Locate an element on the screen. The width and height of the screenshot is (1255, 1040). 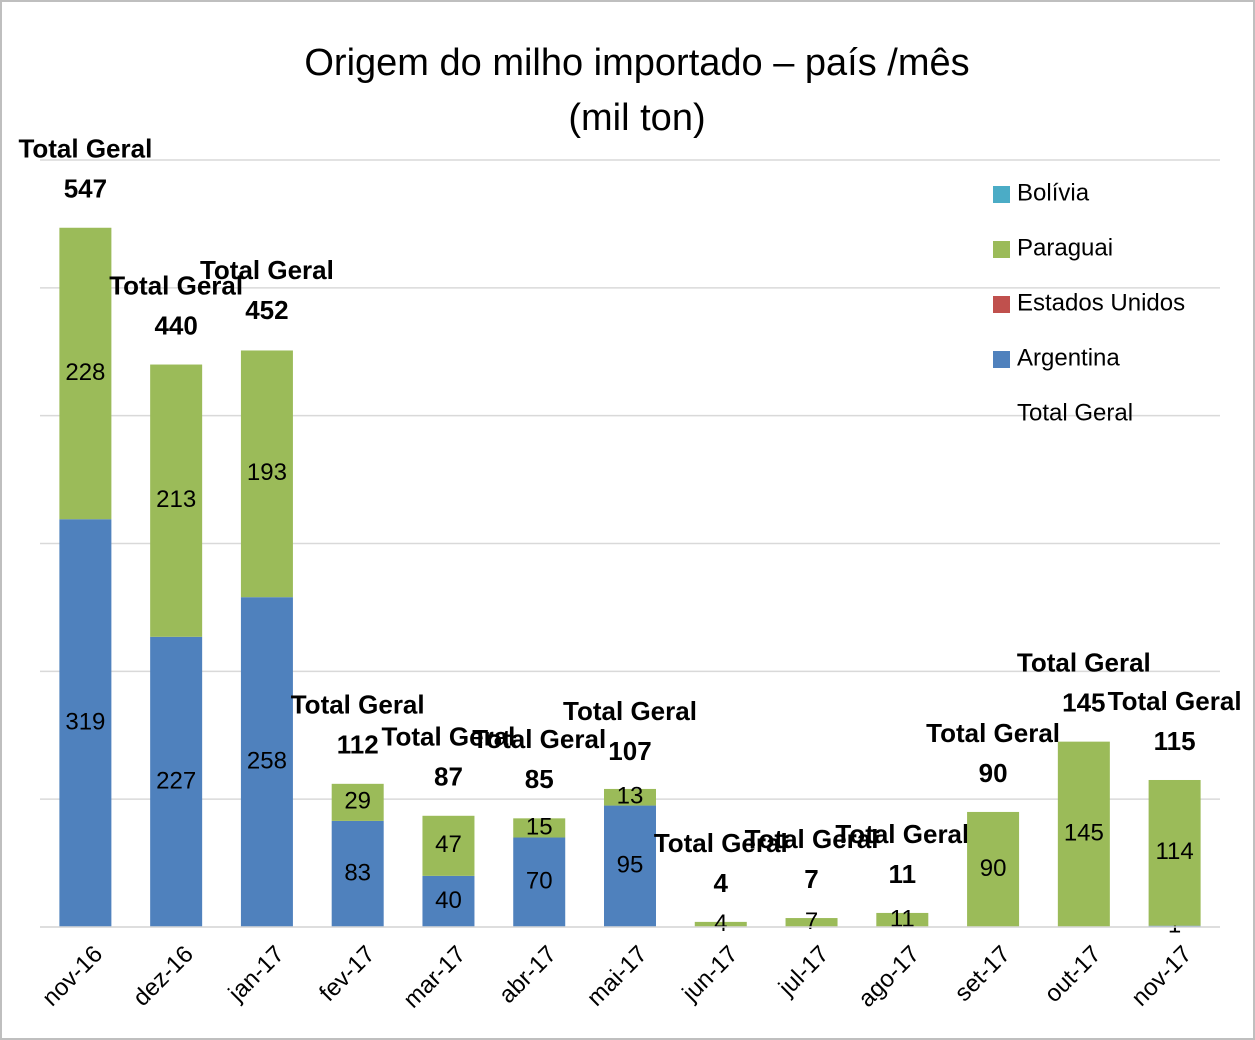
total-value: 4 is located at coordinates (721, 883).